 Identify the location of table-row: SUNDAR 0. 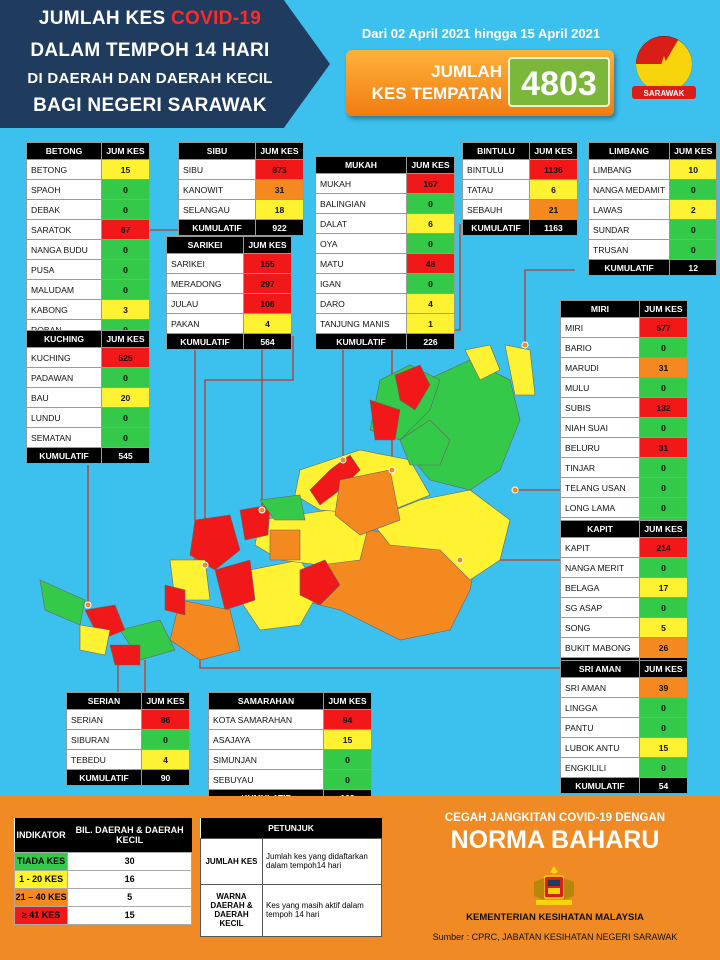
(652, 229).